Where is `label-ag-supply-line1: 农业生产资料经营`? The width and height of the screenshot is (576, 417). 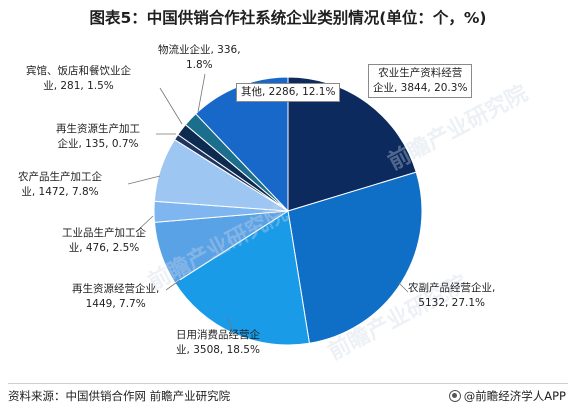 label-ag-supply-line1: 农业生产资料经营 is located at coordinates (420, 73).